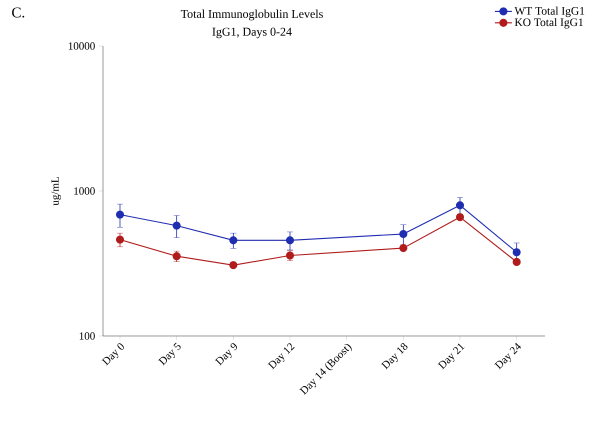 Image resolution: width=592 pixels, height=439 pixels. Describe the element at coordinates (507, 356) in the screenshot. I see `x-tick-label: Day 24` at that location.